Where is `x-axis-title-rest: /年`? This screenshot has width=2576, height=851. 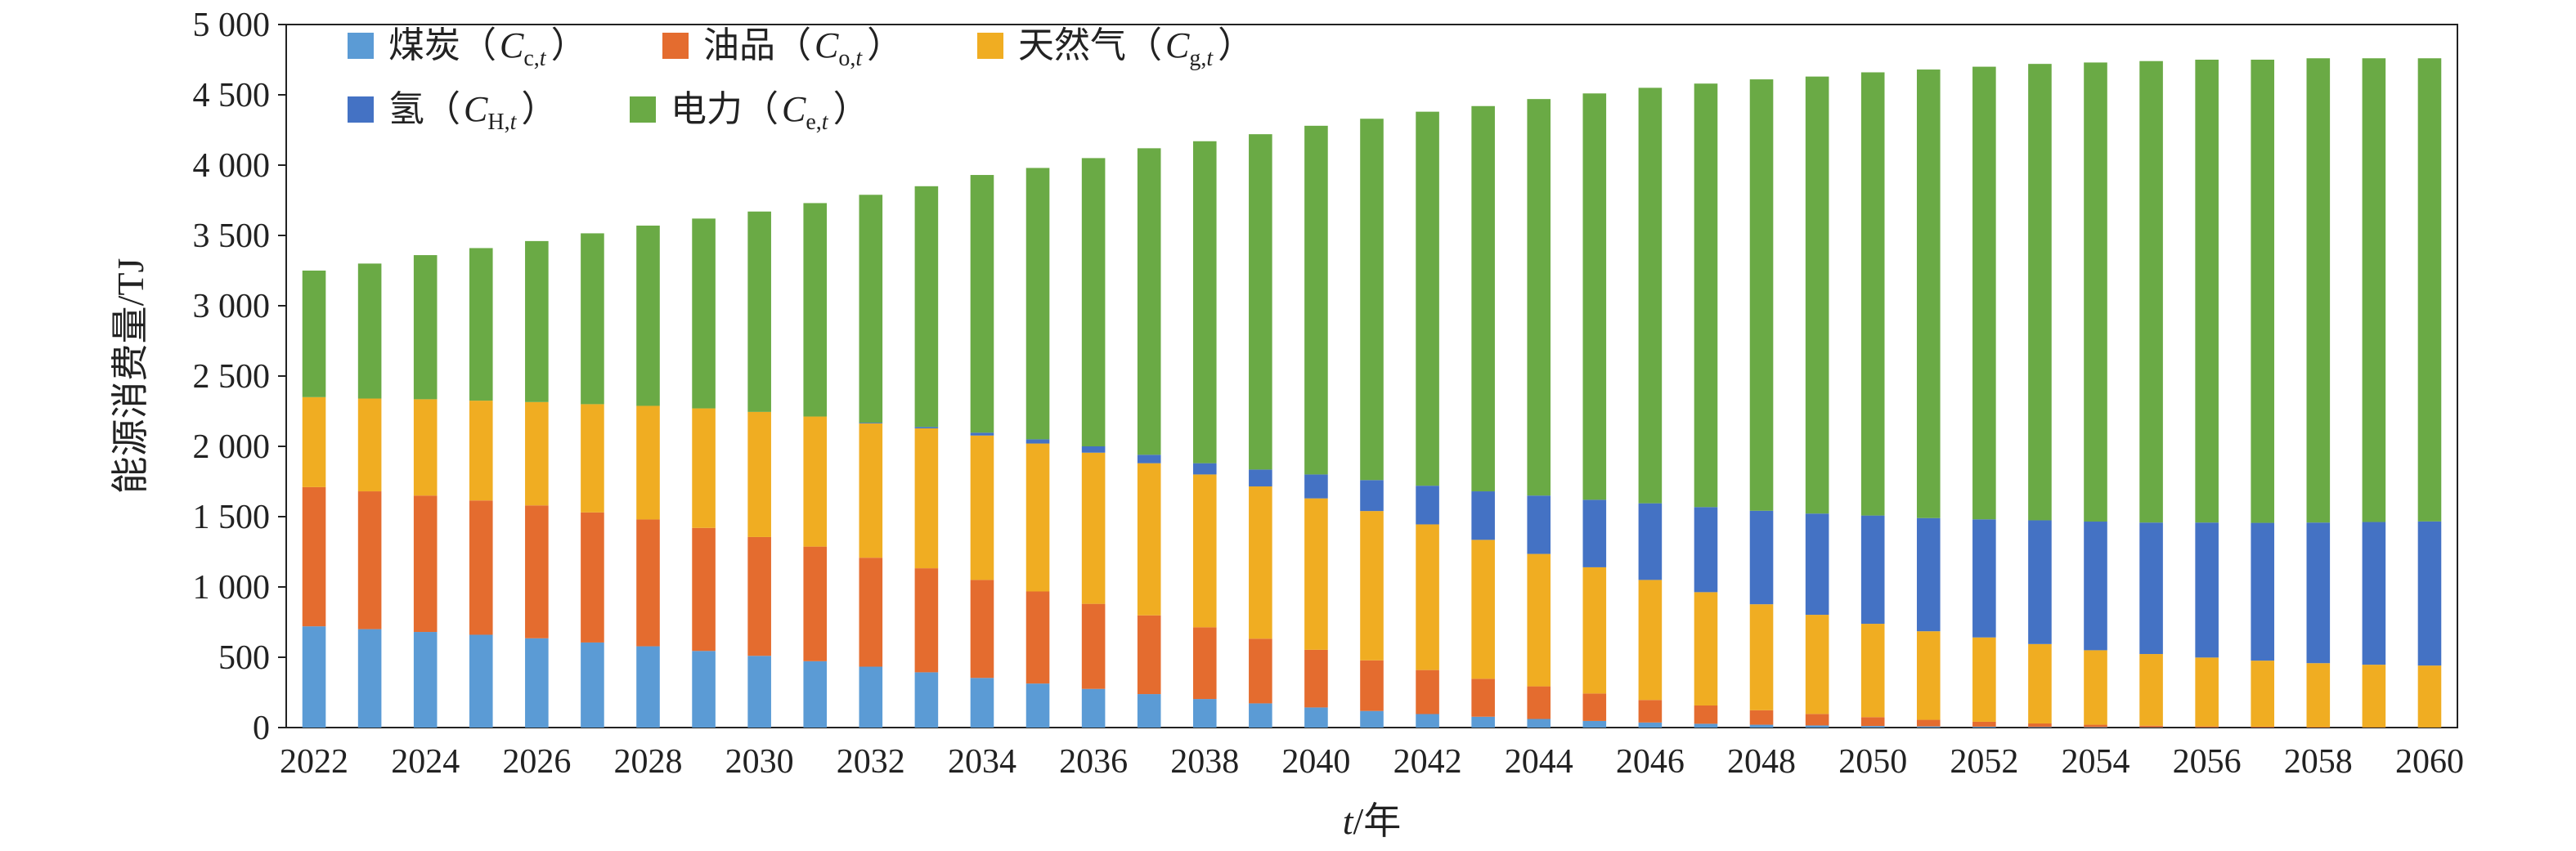
x-axis-title-rest: /年 is located at coordinates (1378, 821).